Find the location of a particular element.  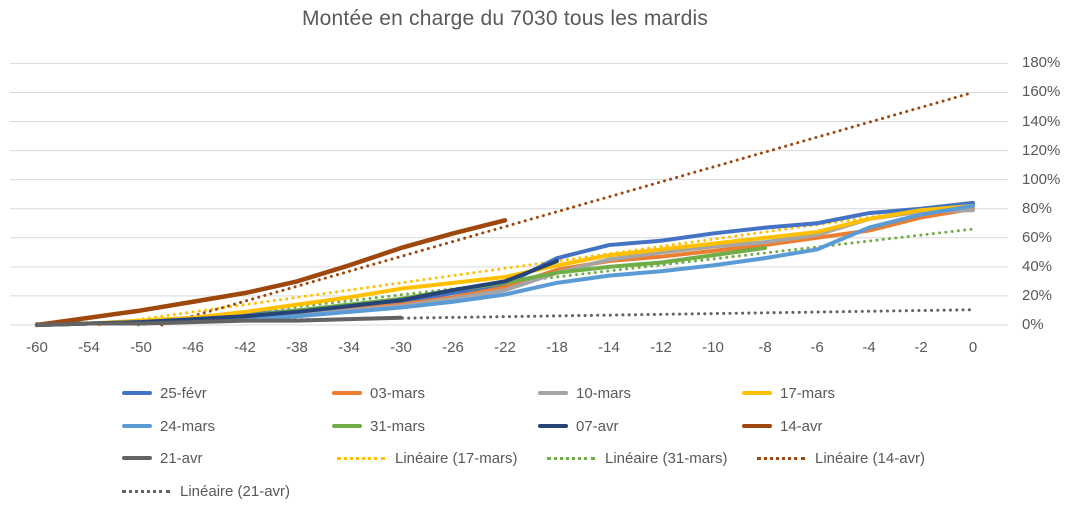

series-14-avr is located at coordinates (271, 273).